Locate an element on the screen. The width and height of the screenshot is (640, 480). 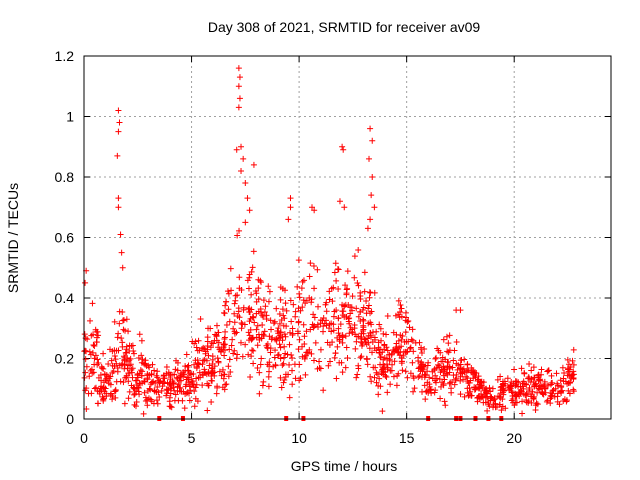
y-tick-label: 0.8 is located at coordinates (65, 177).